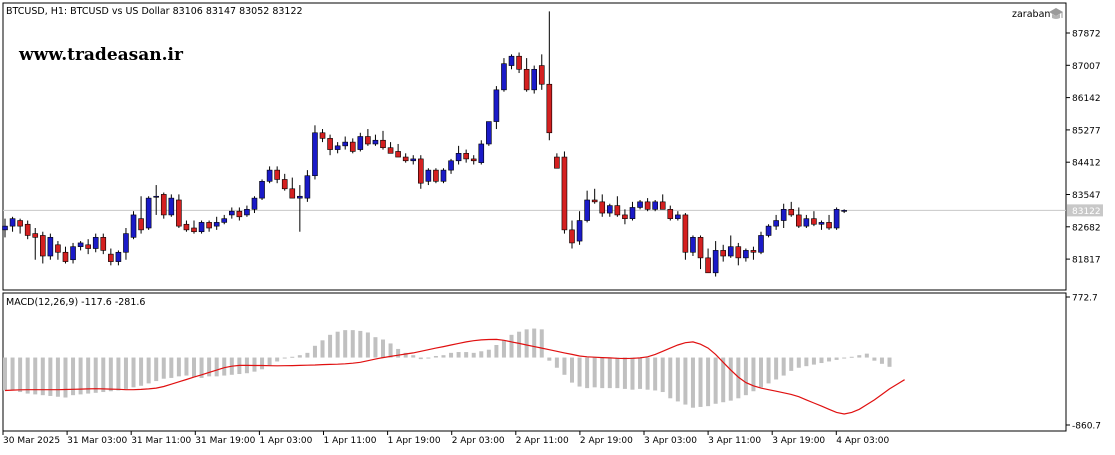  What do you see at coordinates (1085, 299) in the screenshot?
I see `macd-tick-label: 772.7` at bounding box center [1085, 299].